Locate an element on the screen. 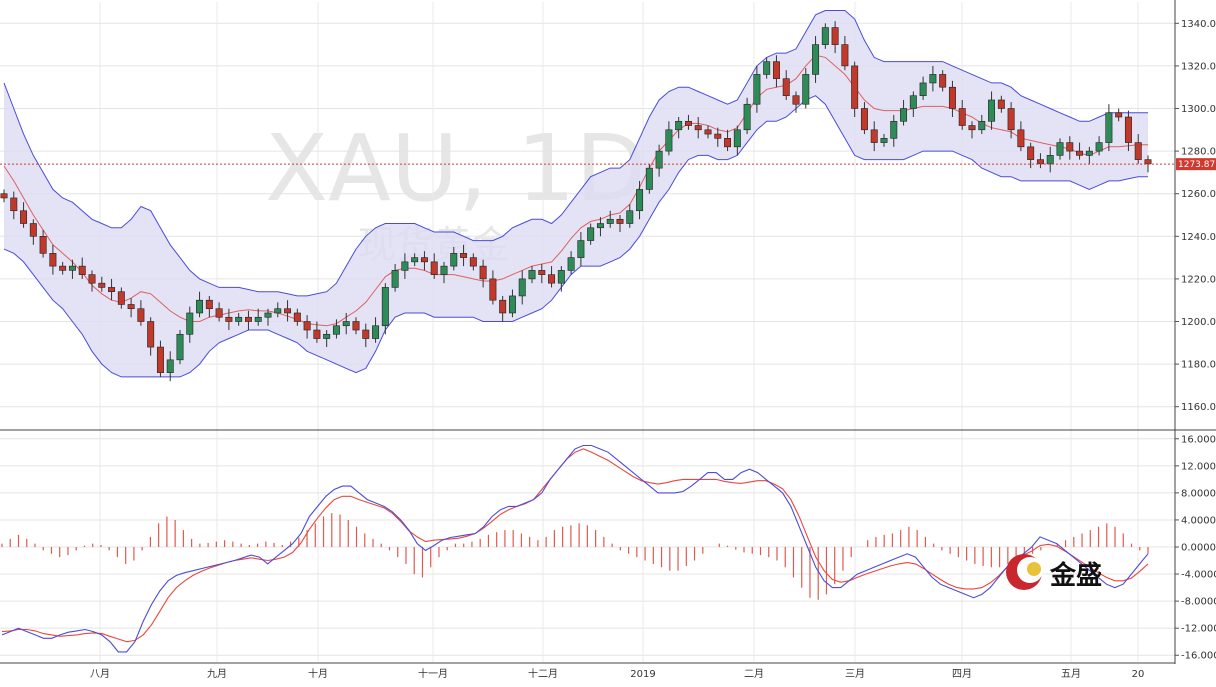  price-tick-label: 1300.00 is located at coordinates (1198, 109).